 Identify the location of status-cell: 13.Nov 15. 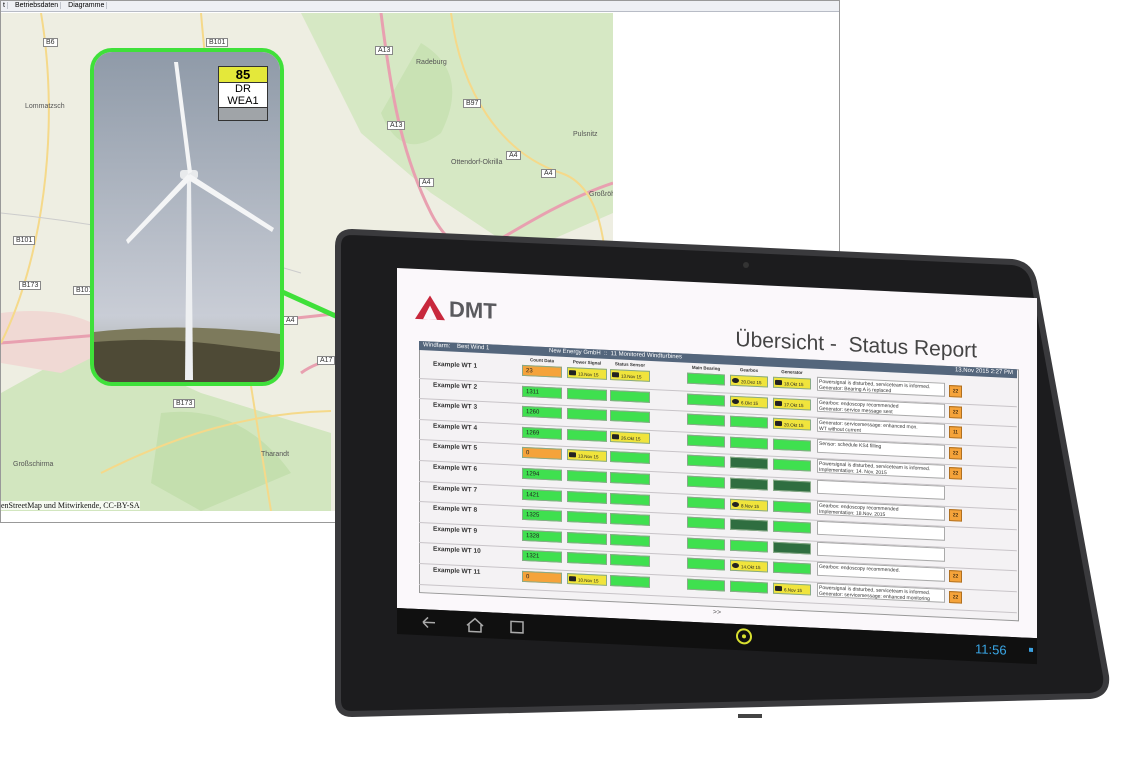
(587, 373).